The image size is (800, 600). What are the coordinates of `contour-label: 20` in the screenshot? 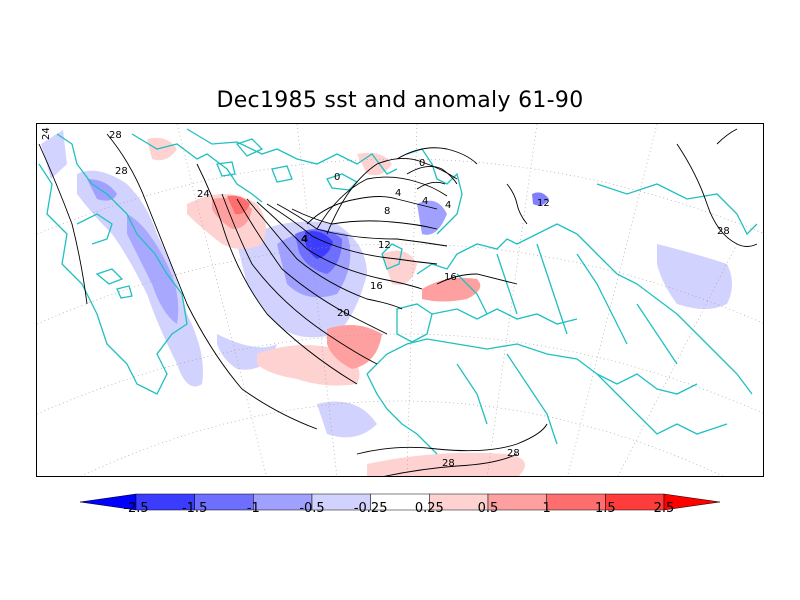 It's located at (343, 313).